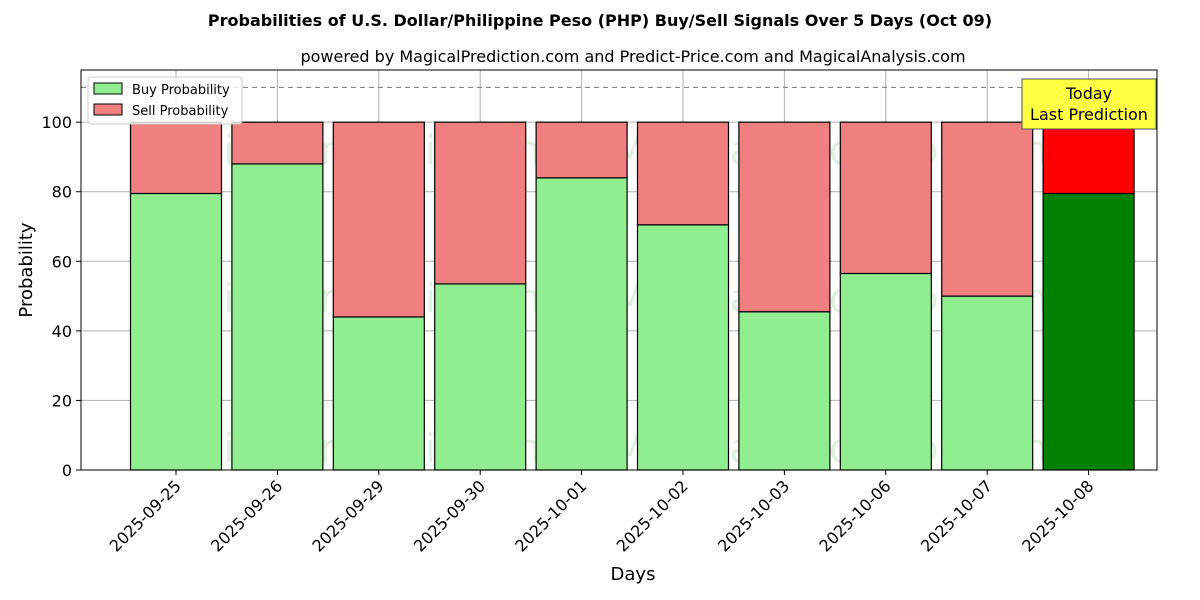 This screenshot has width=1200, height=600. I want to click on x-tick-label: 2025-10-06, so click(854, 515).